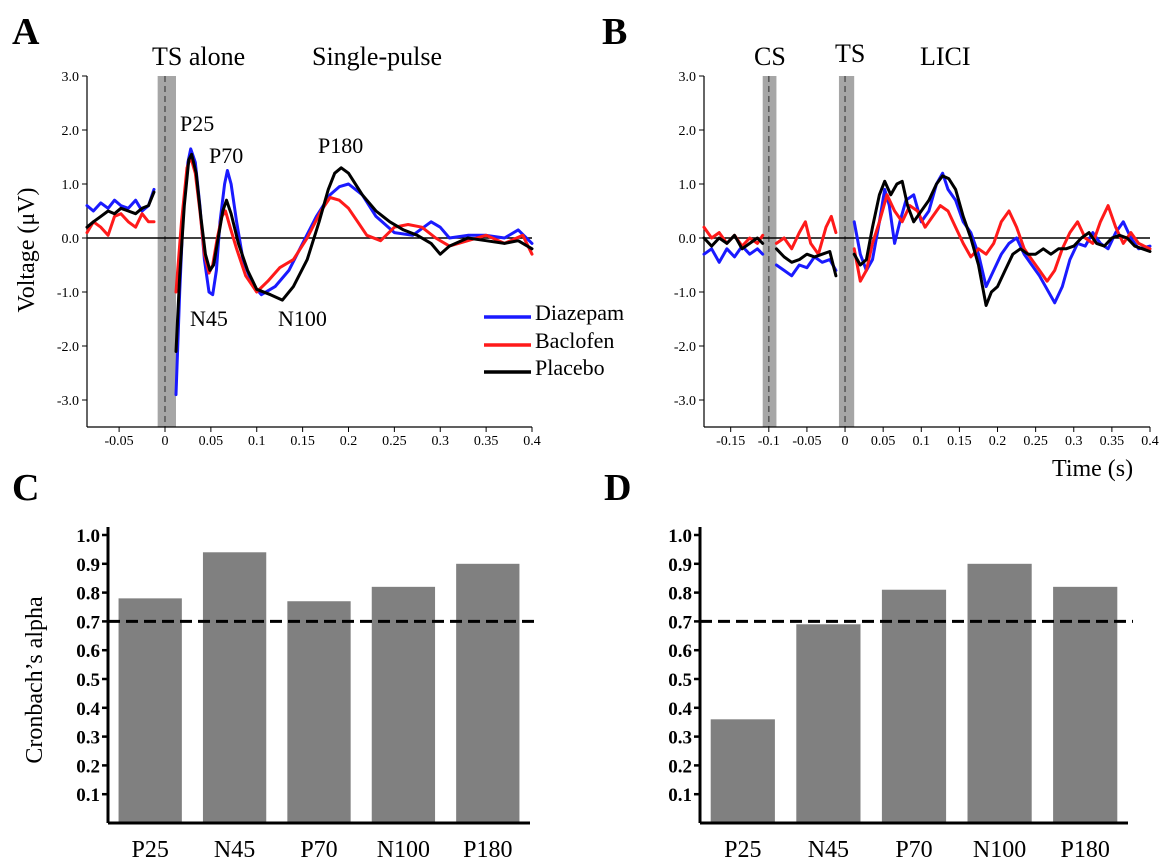 The width and height of the screenshot is (1170, 866). What do you see at coordinates (150, 710) in the screenshot?
I see `panel-c-bar-p25` at bounding box center [150, 710].